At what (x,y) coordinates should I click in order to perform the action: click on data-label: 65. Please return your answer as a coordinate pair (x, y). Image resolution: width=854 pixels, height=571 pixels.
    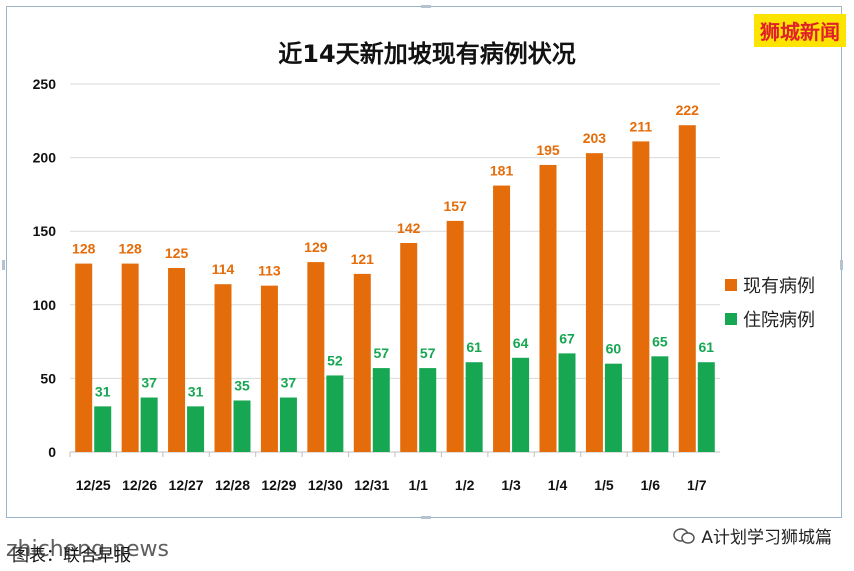
    Looking at the image, I should click on (660, 341).